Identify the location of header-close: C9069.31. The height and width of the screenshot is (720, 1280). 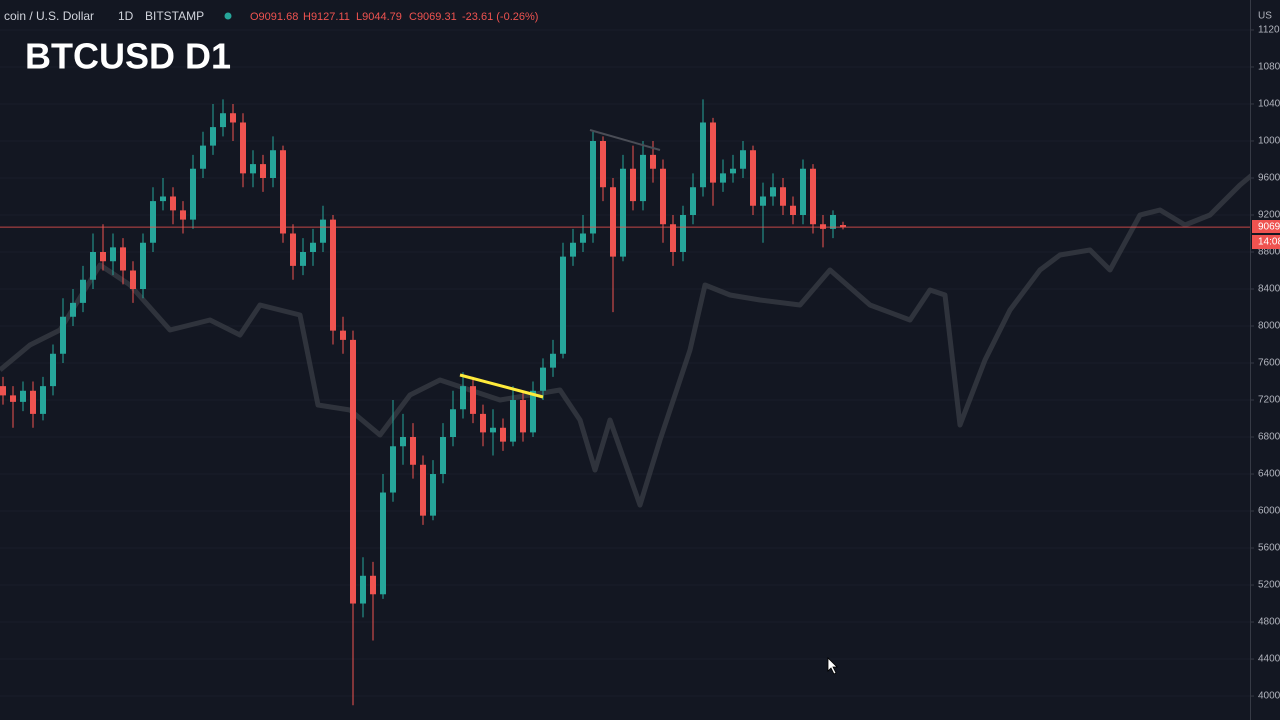
(433, 17).